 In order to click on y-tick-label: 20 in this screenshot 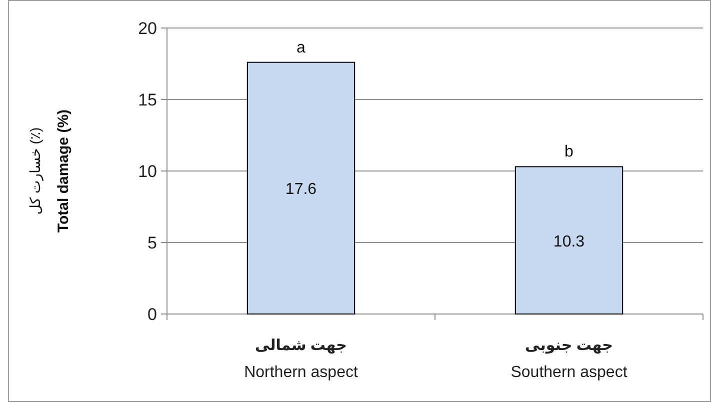, I will do `click(147, 28)`.